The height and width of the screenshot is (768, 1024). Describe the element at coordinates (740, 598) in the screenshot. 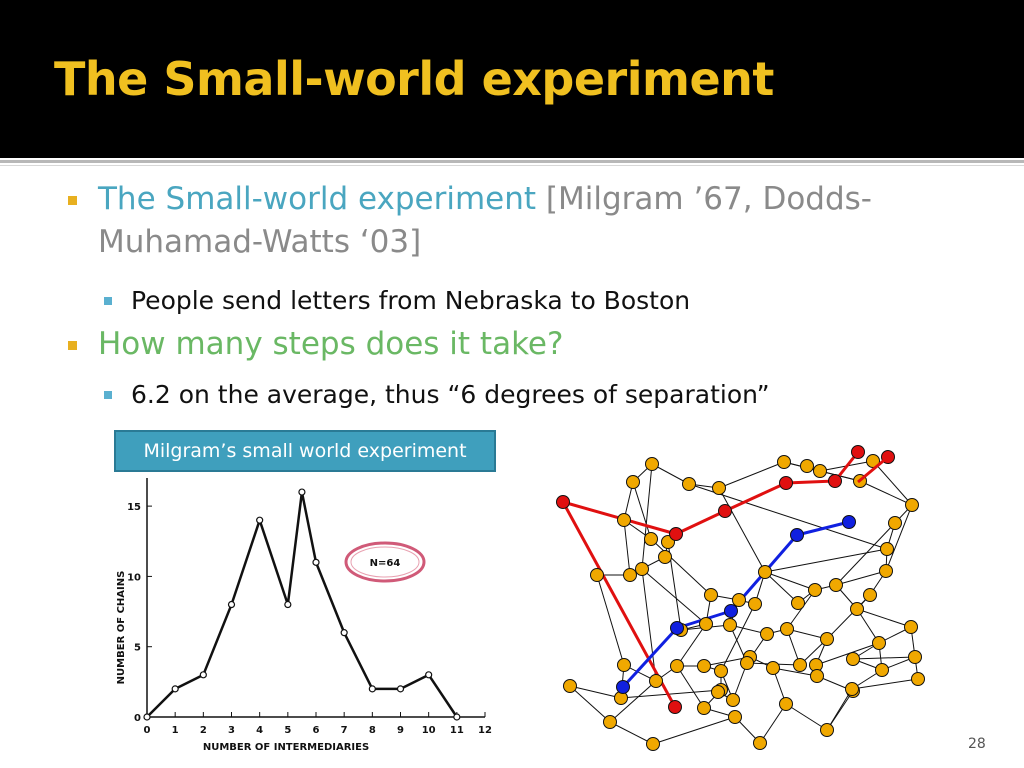

I see `network-graph-figure` at that location.